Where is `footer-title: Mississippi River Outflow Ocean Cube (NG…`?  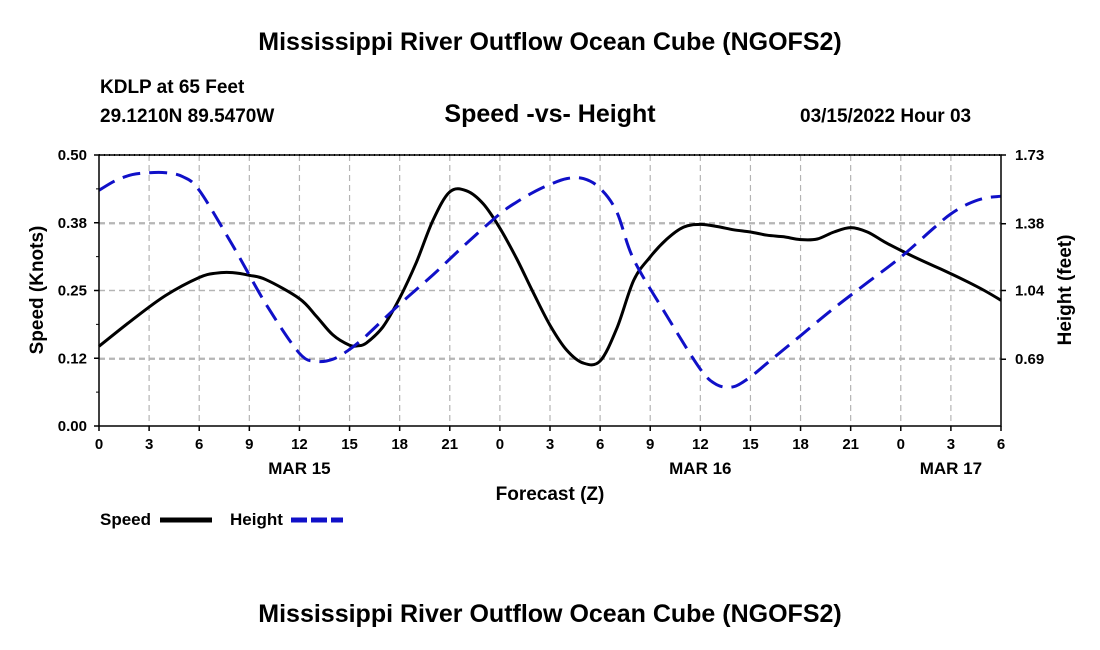
footer-title: Mississippi River Outflow Ocean Cube (NG… is located at coordinates (550, 614).